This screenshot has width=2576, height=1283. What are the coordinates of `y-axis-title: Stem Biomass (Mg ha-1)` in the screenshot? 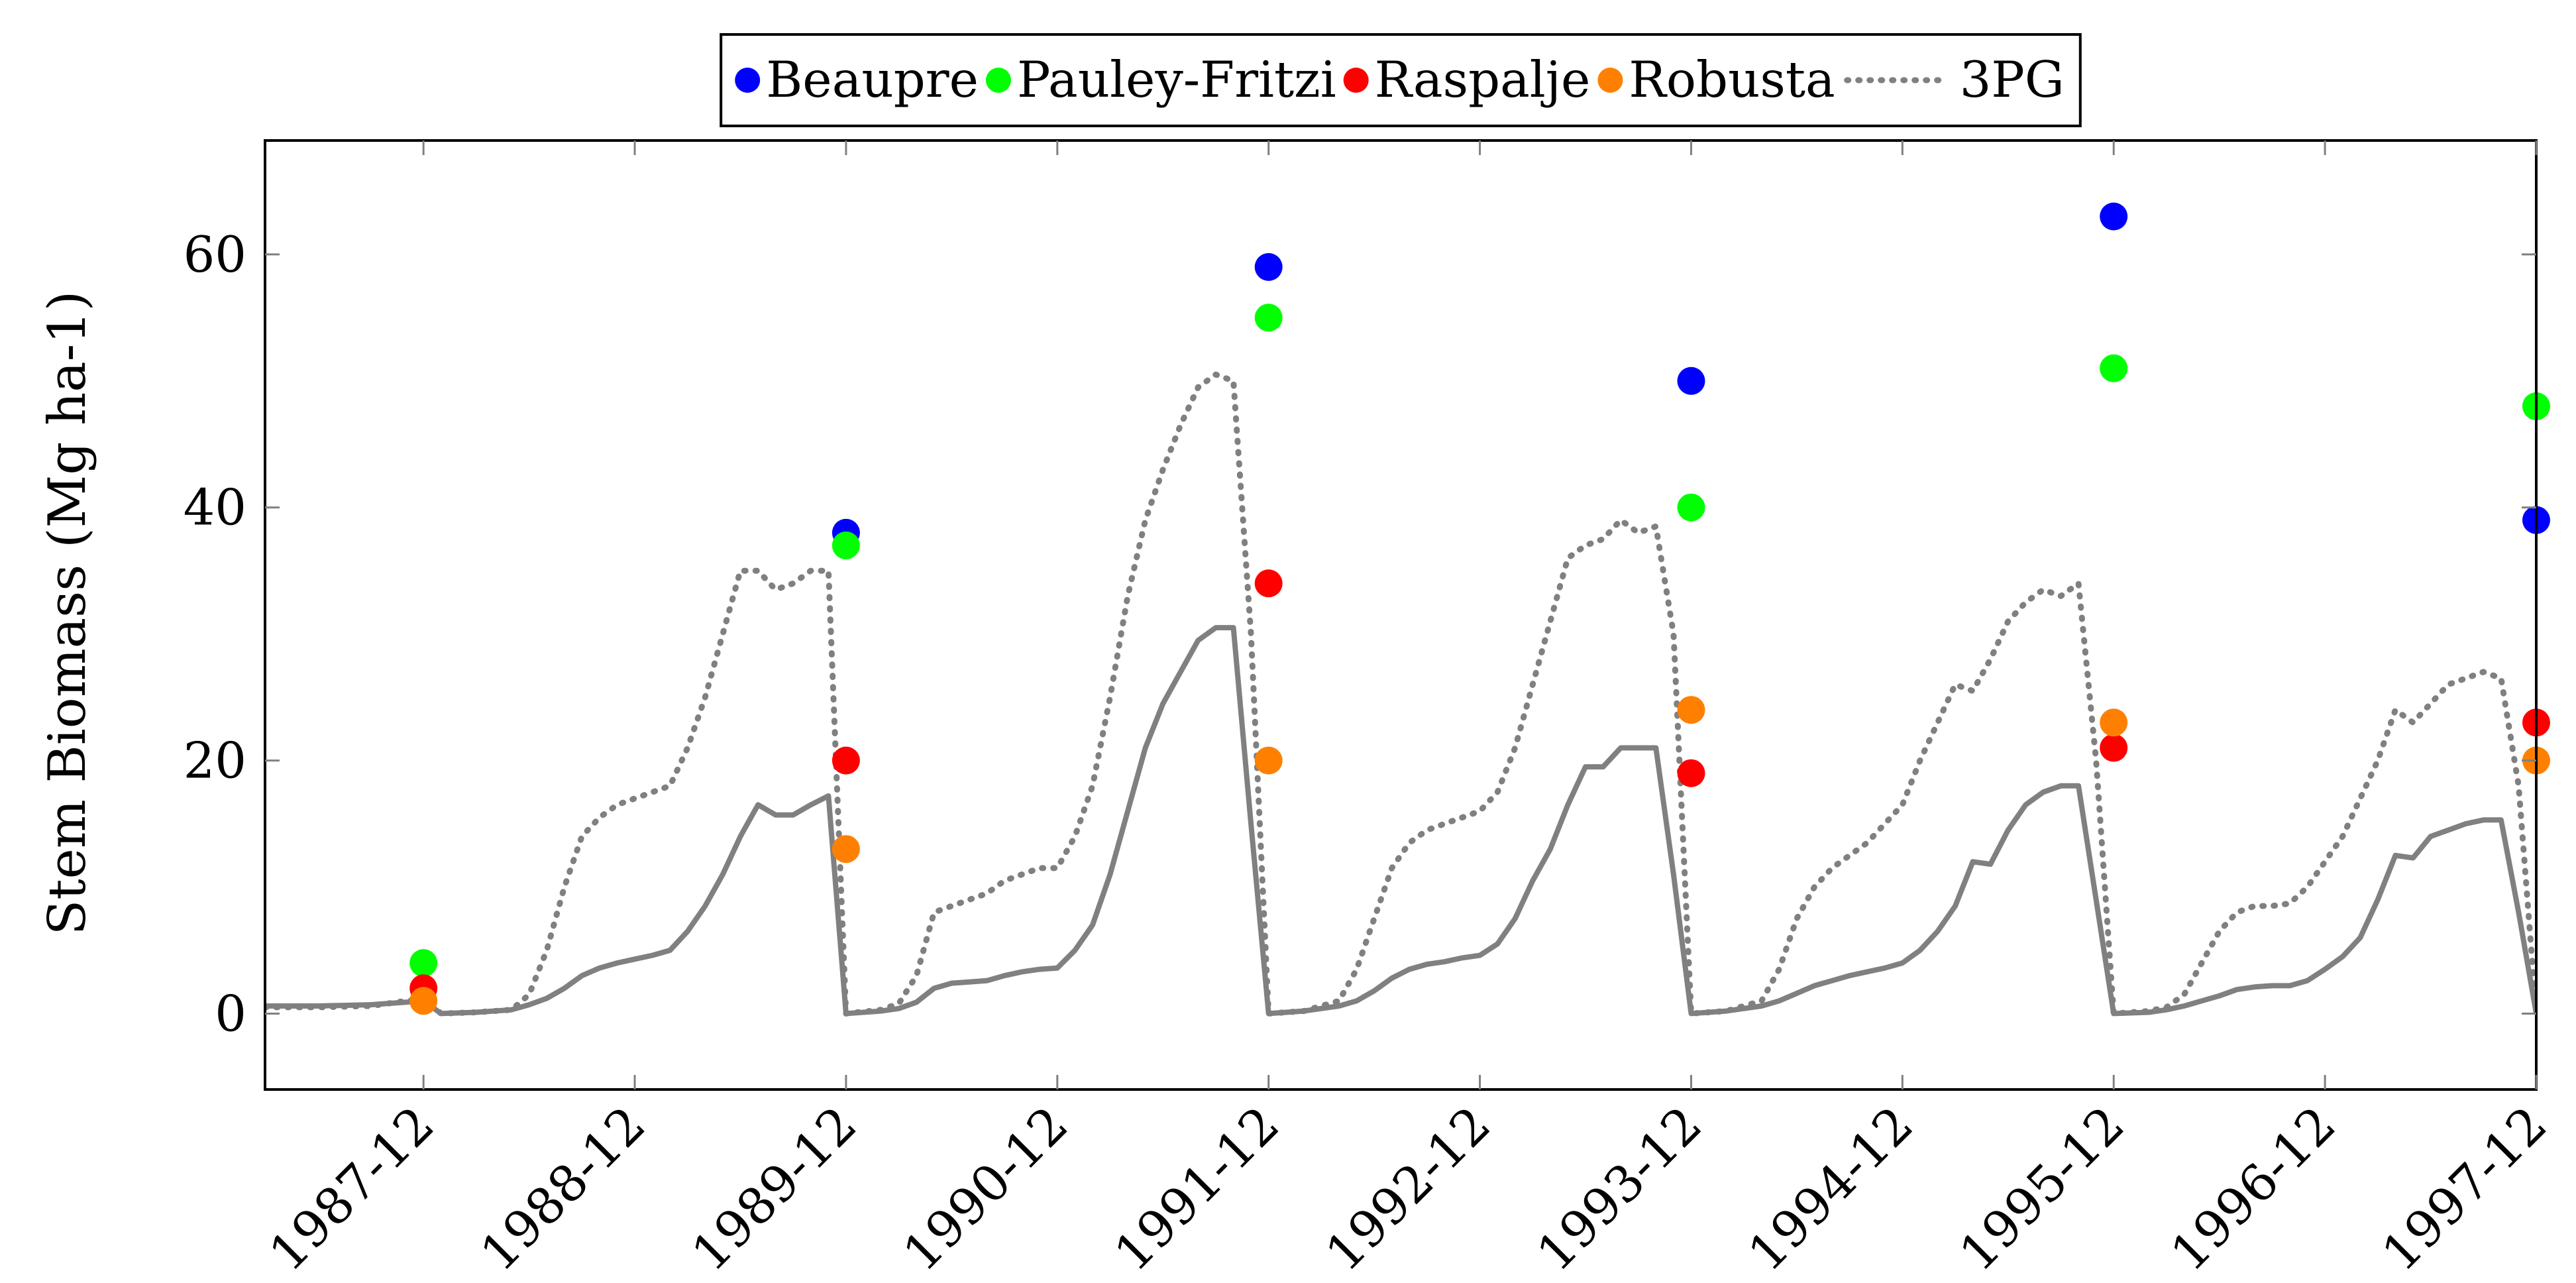 It's located at (67, 613).